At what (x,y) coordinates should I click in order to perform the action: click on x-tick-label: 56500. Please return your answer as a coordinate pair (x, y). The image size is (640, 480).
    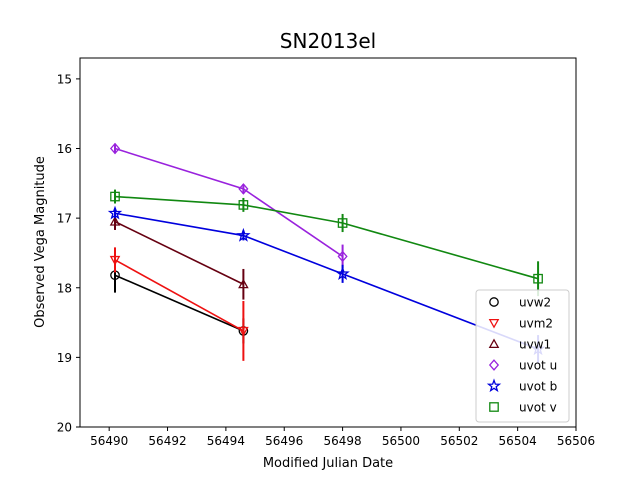
    Looking at the image, I should click on (401, 441).